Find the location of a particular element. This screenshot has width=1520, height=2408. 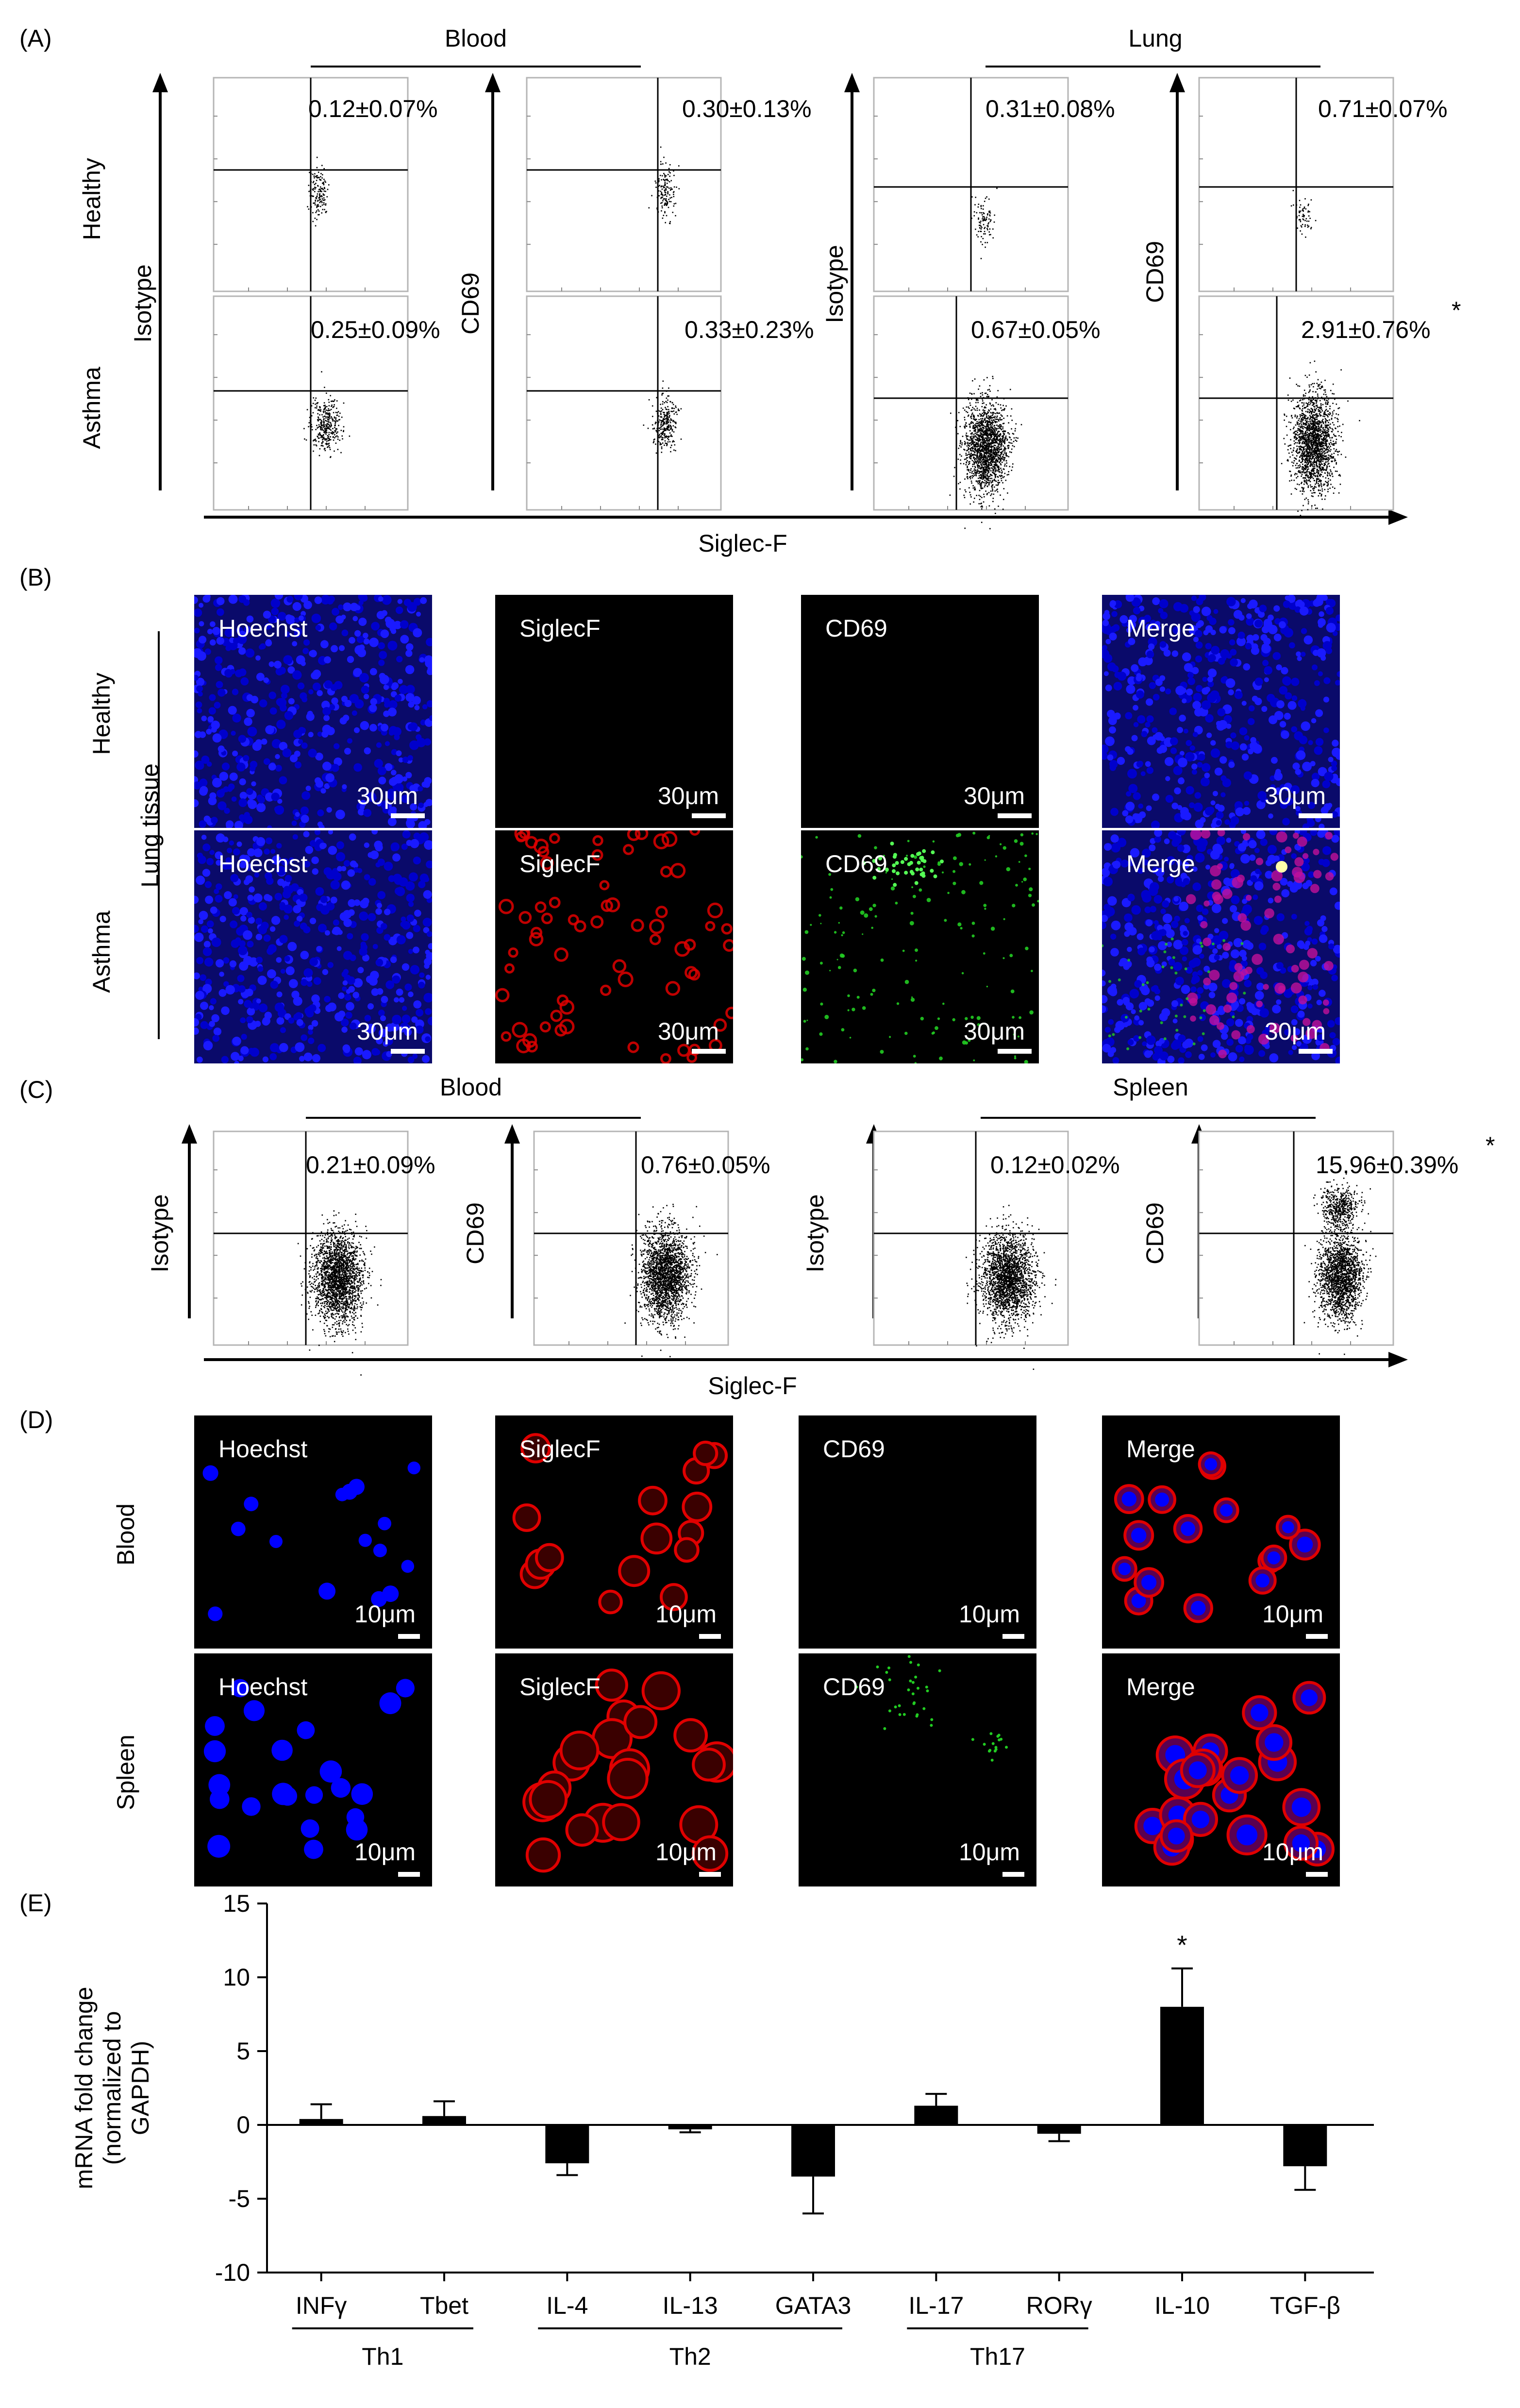

panel-a-stain-label-3: Isotype is located at coordinates (834, 284).